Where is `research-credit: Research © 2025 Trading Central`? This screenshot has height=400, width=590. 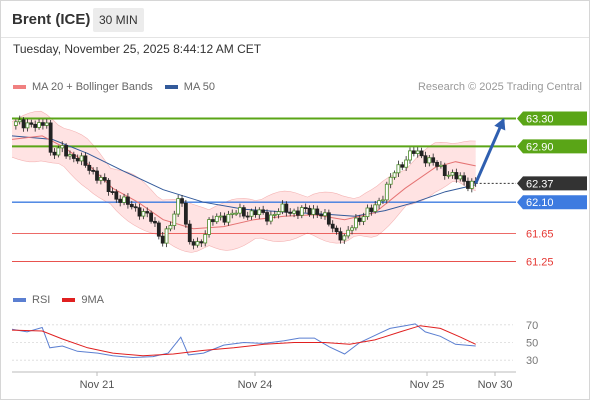 research-credit: Research © 2025 Trading Central is located at coordinates (499, 87).